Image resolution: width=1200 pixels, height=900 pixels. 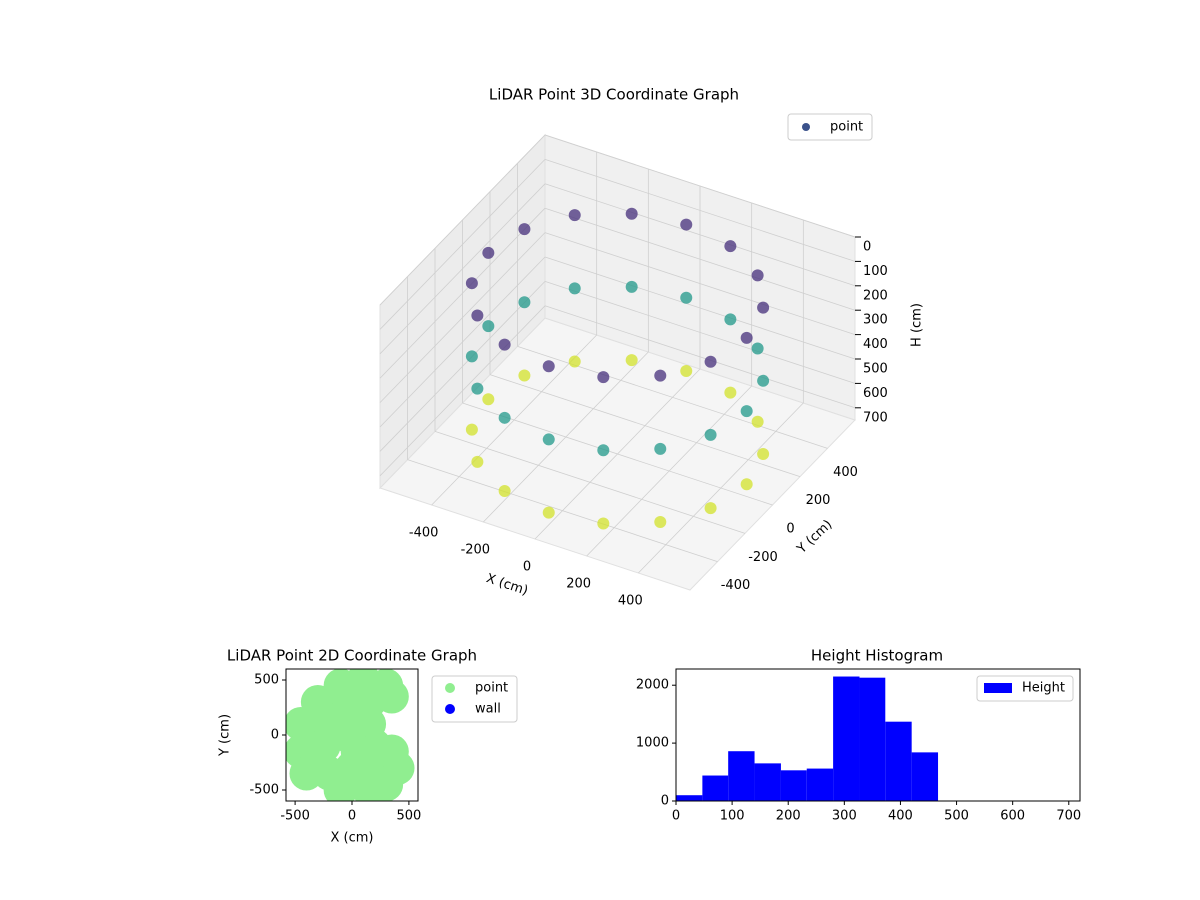 I want to click on x-tick-label: -400, so click(x=424, y=533).